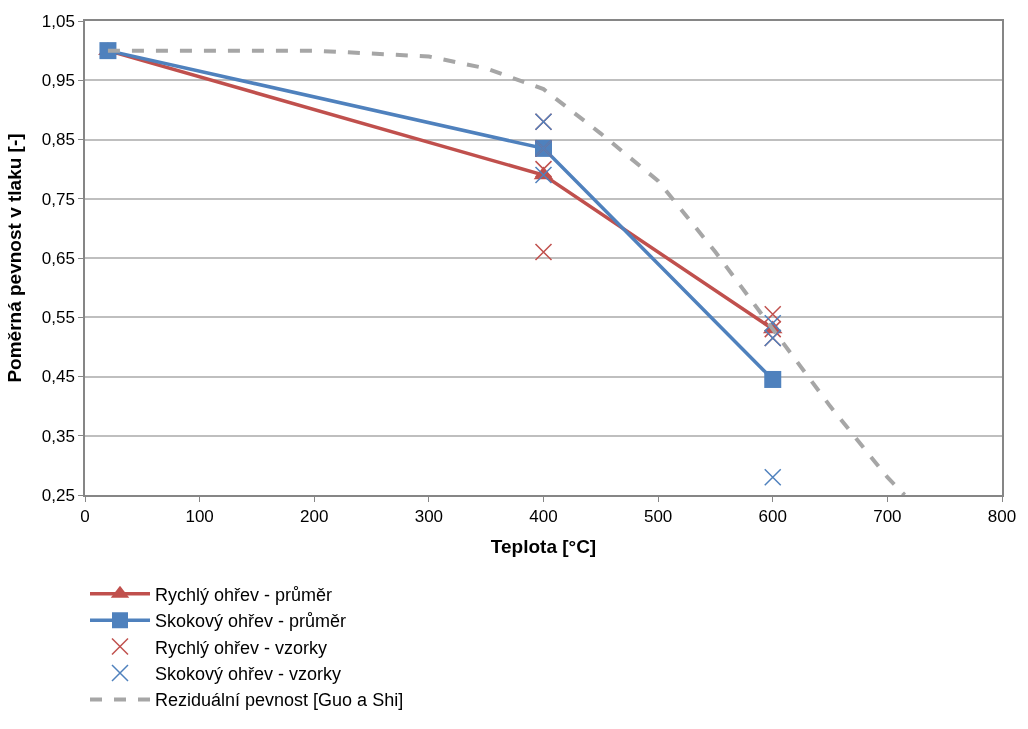 The width and height of the screenshot is (1028, 729). Describe the element at coordinates (241, 647) in the screenshot. I see `legend-label: Rychlý ohřev - vzorky` at that location.